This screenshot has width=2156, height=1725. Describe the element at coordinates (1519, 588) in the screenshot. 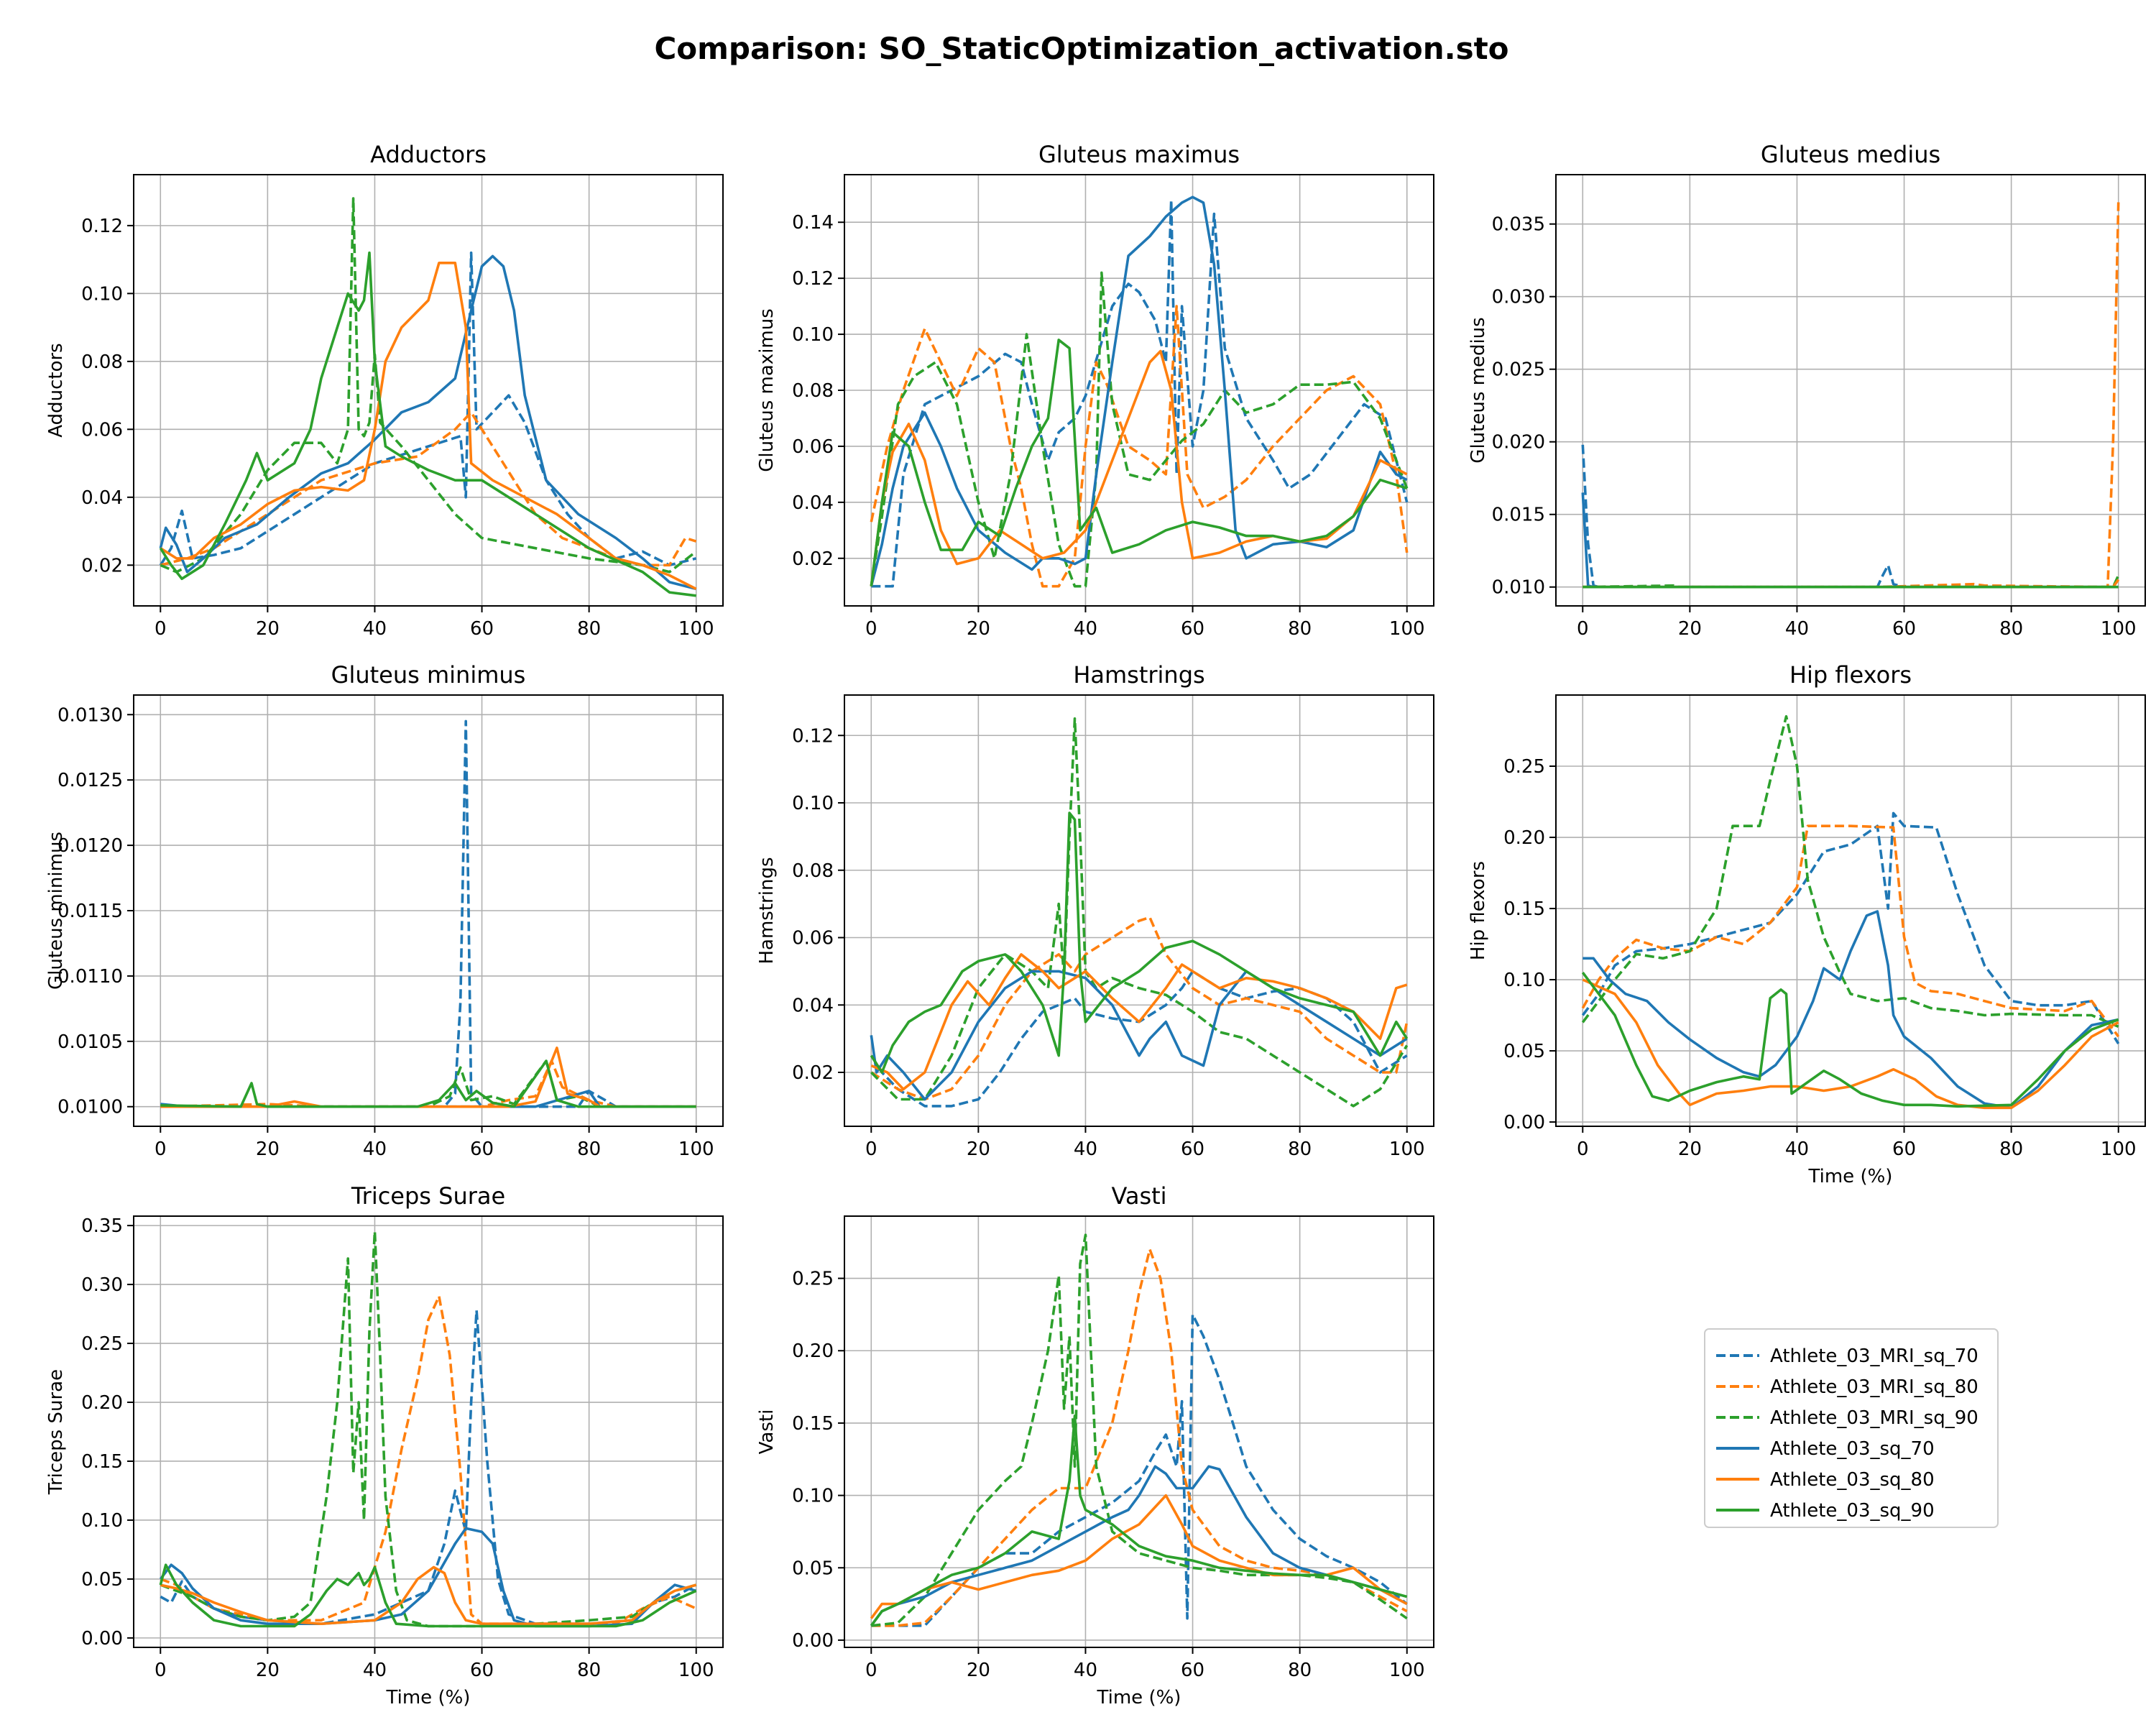

I see `y-tick-label: 0.010` at that location.